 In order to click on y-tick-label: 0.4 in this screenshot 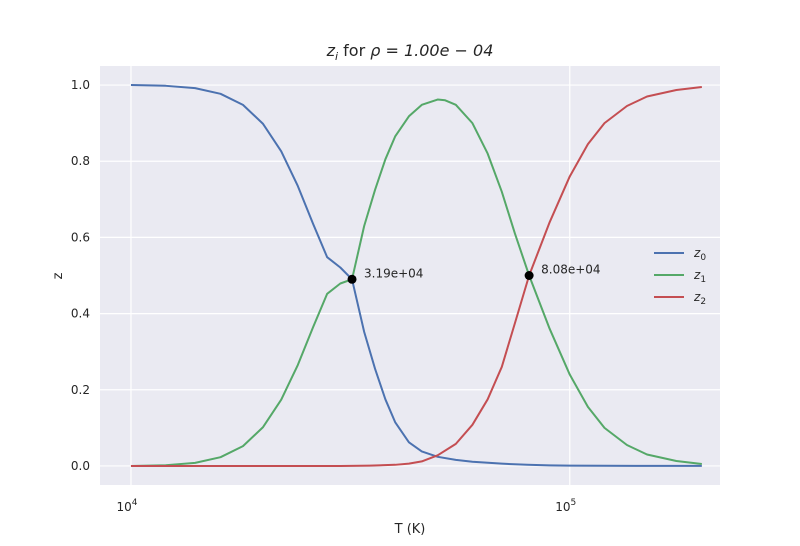, I will do `click(80, 314)`.